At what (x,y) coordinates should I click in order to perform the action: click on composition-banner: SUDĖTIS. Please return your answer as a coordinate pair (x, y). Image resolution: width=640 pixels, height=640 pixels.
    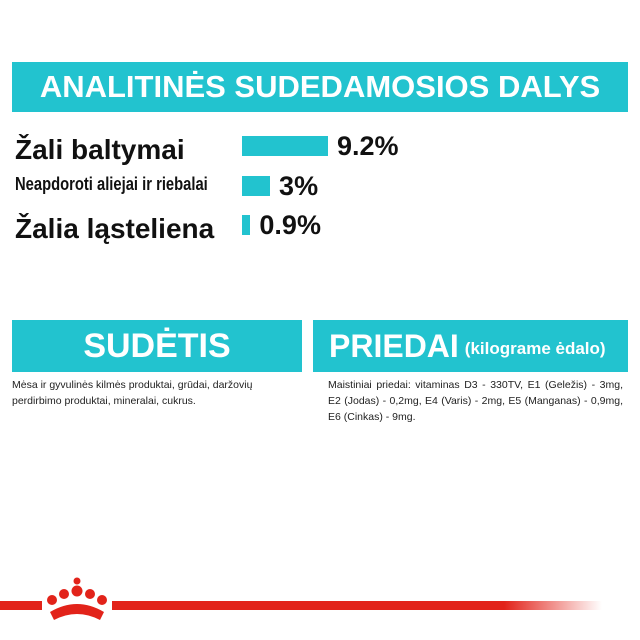
    Looking at the image, I should click on (157, 346).